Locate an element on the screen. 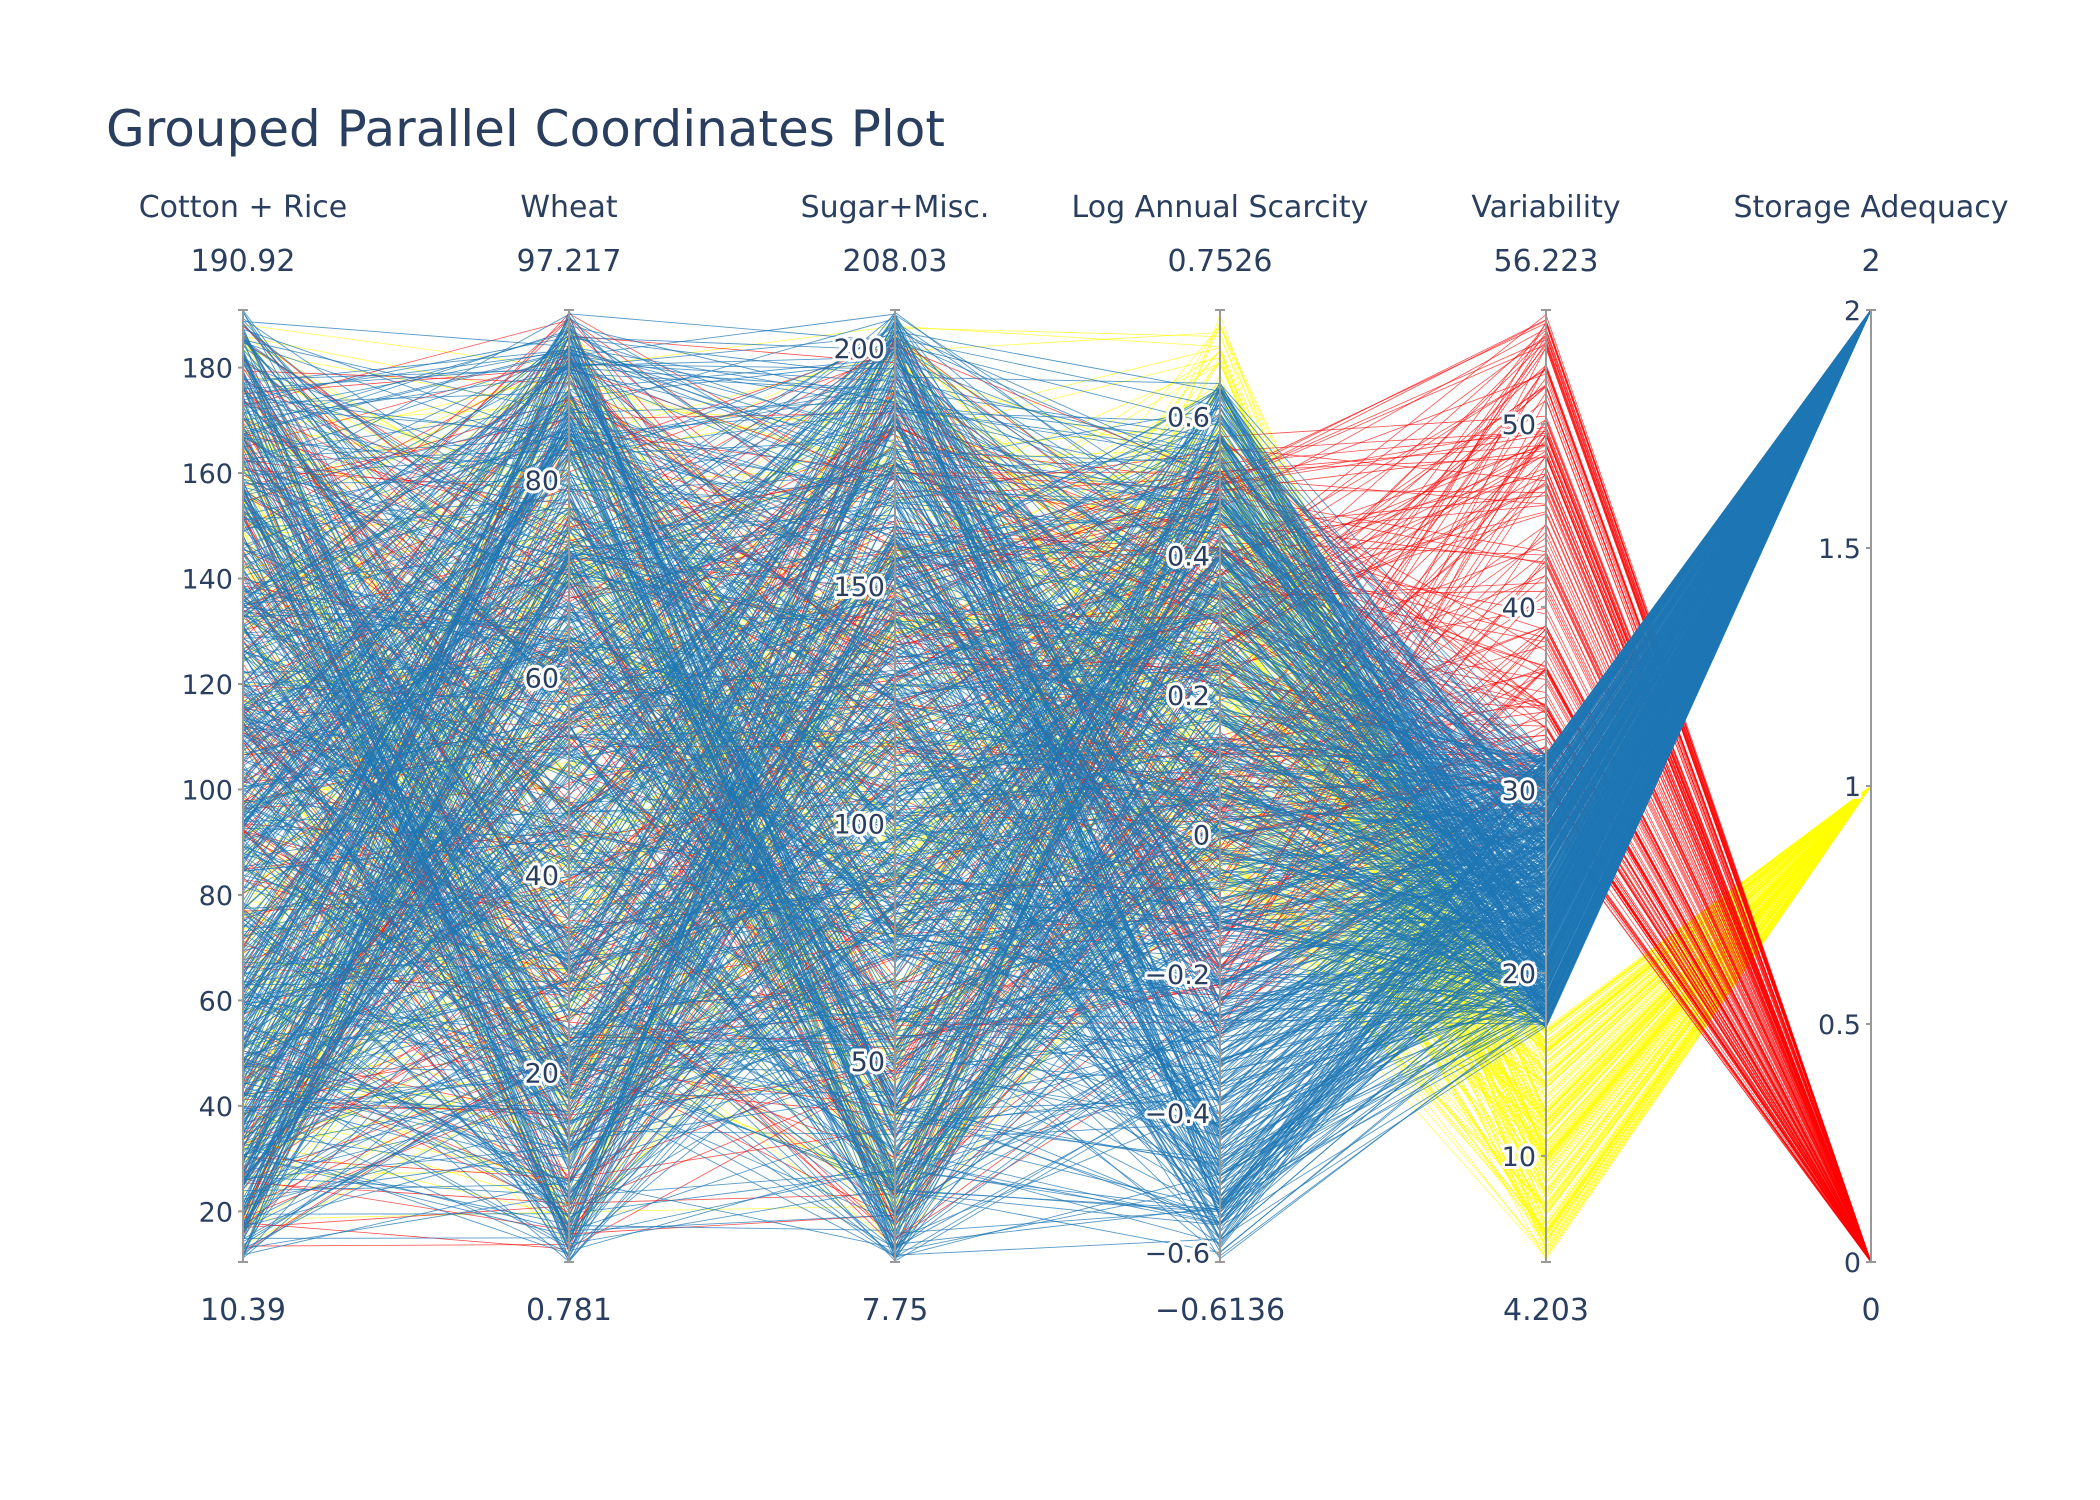 This screenshot has height=1500, width=2100. axis-max-label: 208.03 is located at coordinates (895, 261).